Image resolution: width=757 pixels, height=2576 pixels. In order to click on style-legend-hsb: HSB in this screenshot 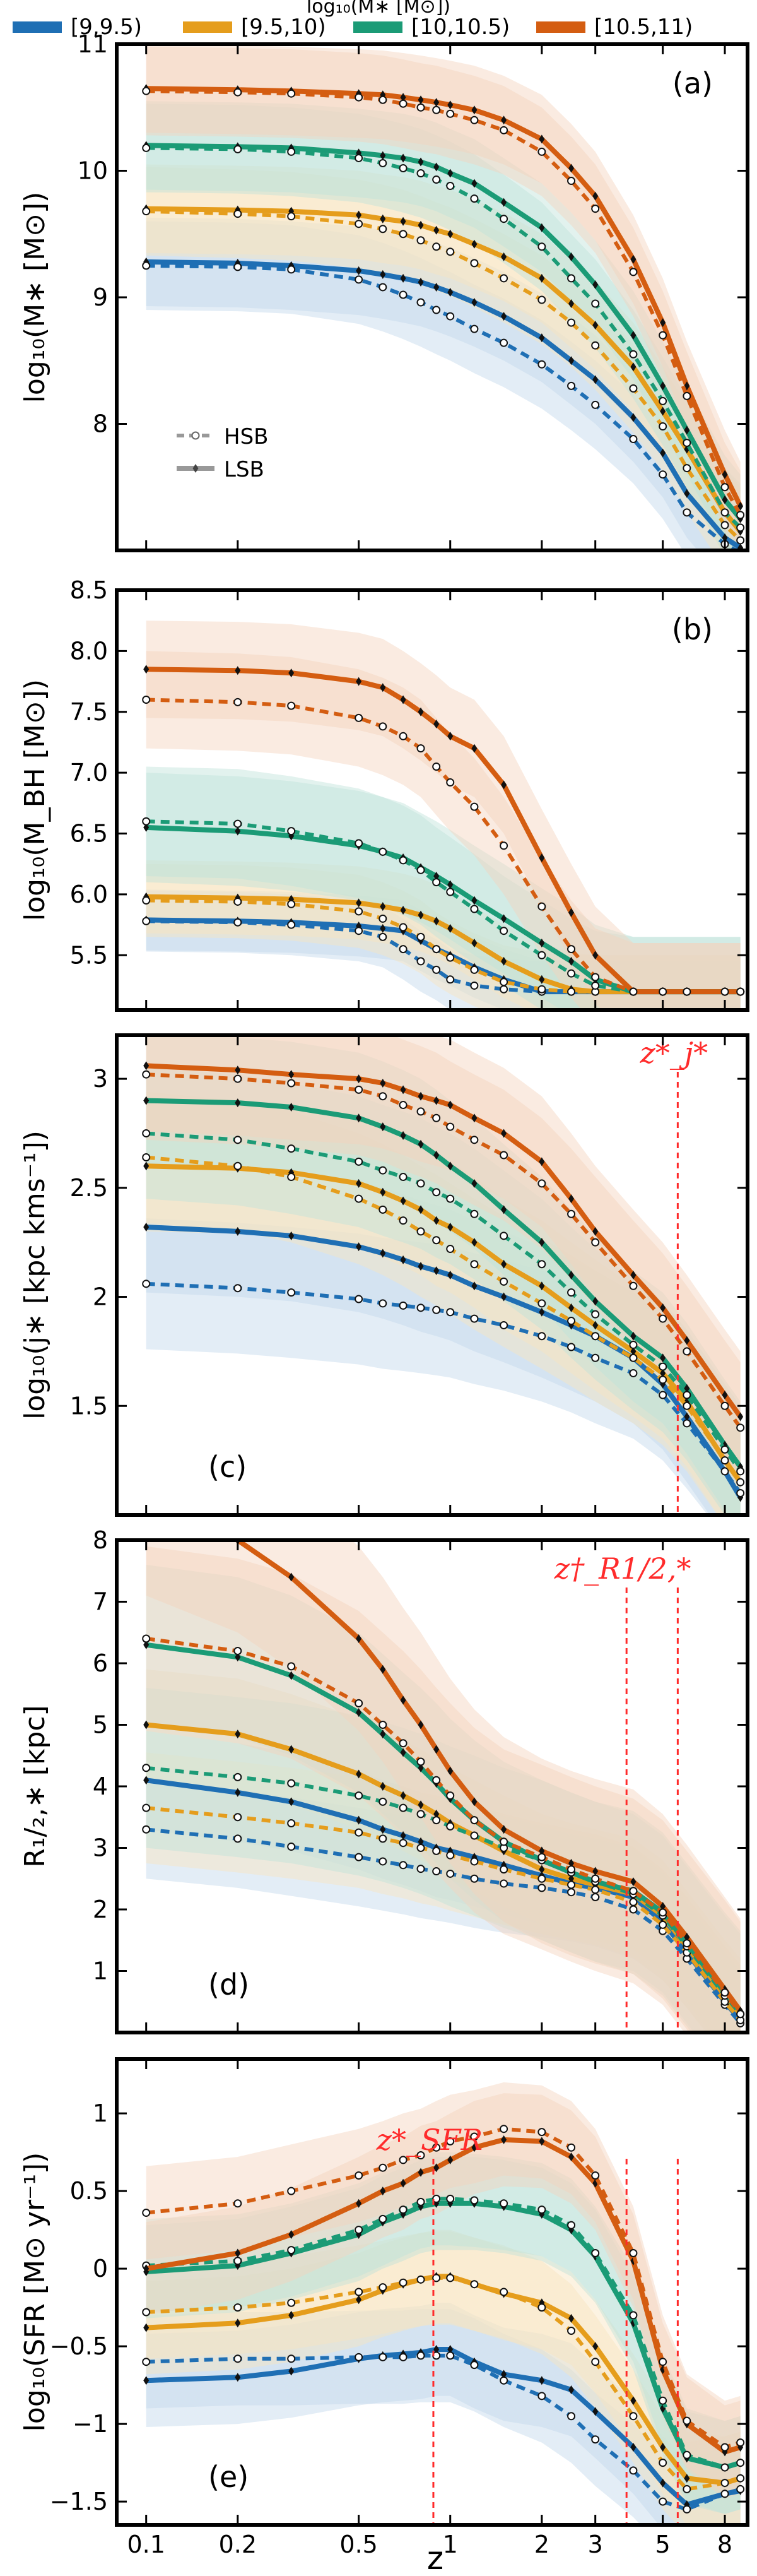, I will do `click(246, 436)`.